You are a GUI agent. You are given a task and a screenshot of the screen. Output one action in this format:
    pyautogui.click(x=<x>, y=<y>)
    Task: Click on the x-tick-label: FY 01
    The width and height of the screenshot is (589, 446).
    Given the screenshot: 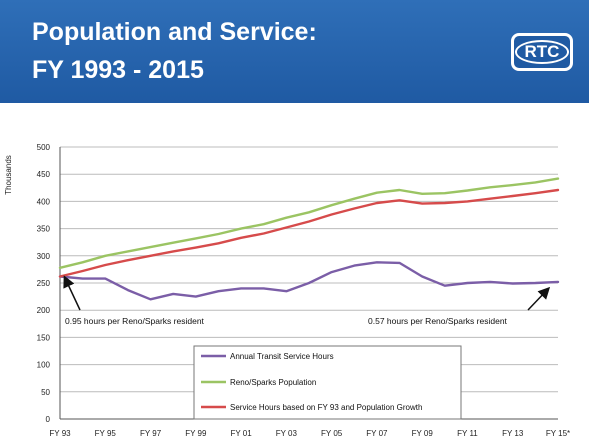 What is the action you would take?
    pyautogui.click(x=241, y=433)
    